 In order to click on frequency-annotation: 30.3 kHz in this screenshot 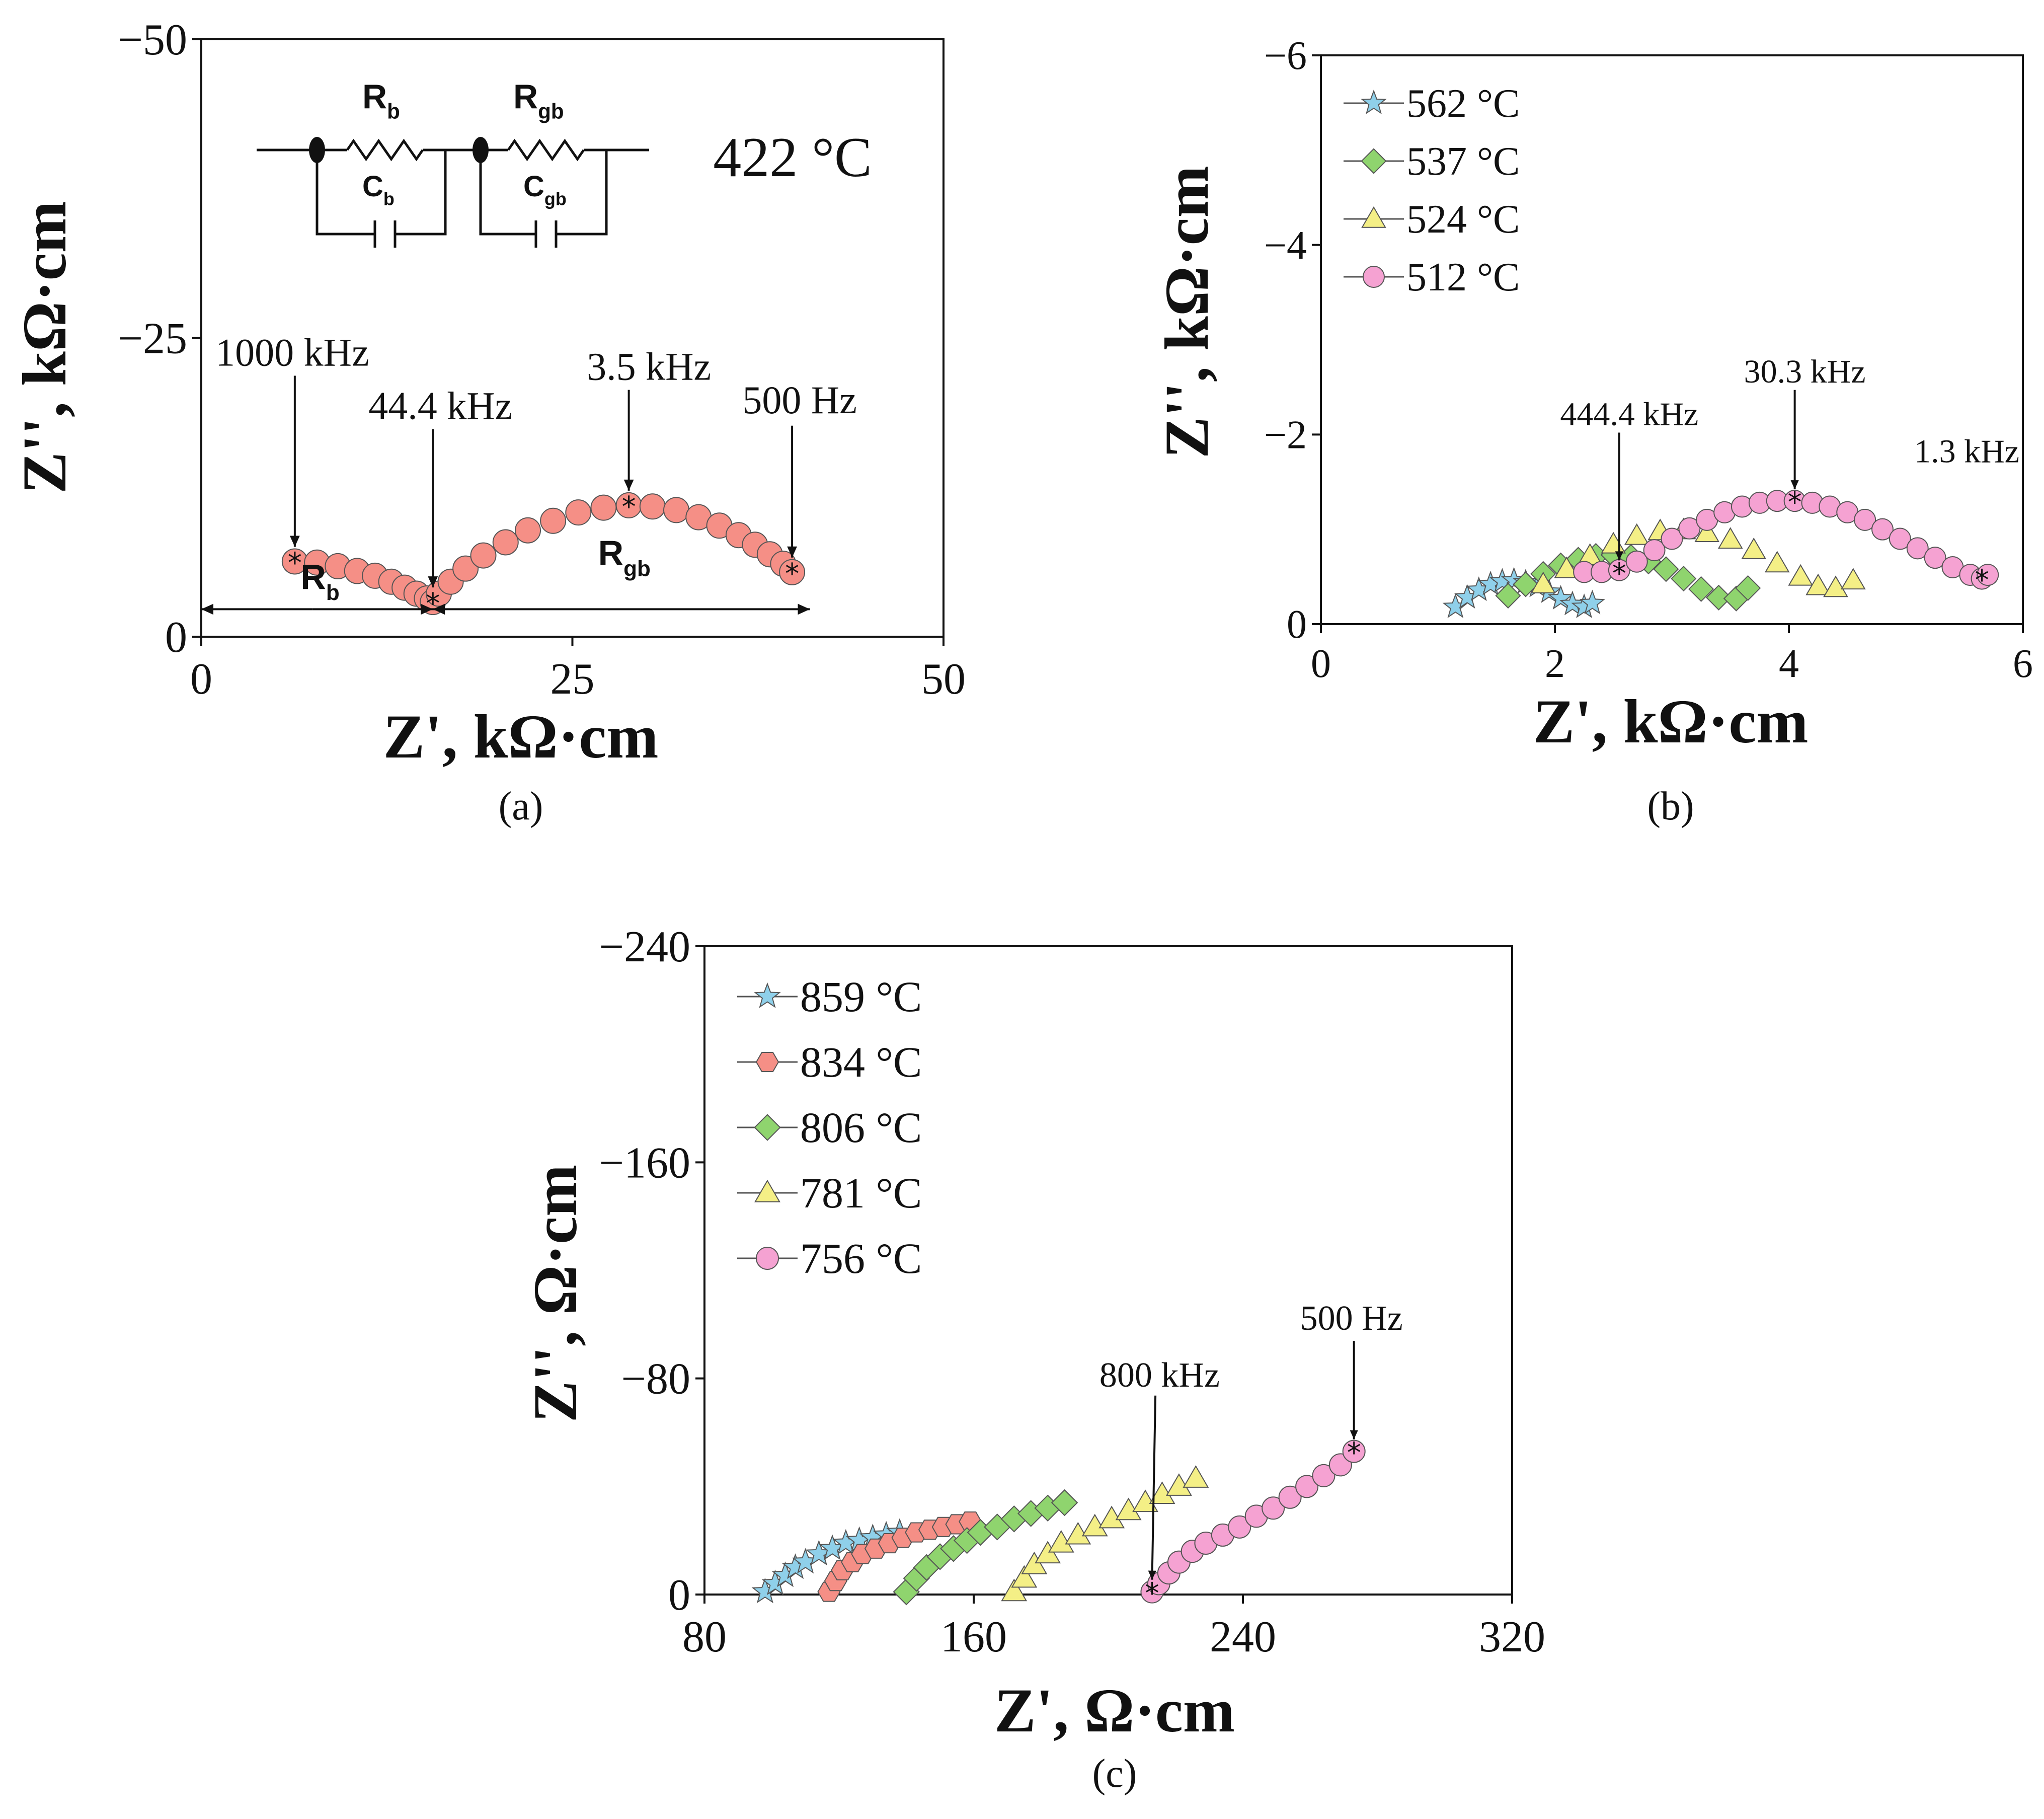, I will do `click(1805, 371)`.